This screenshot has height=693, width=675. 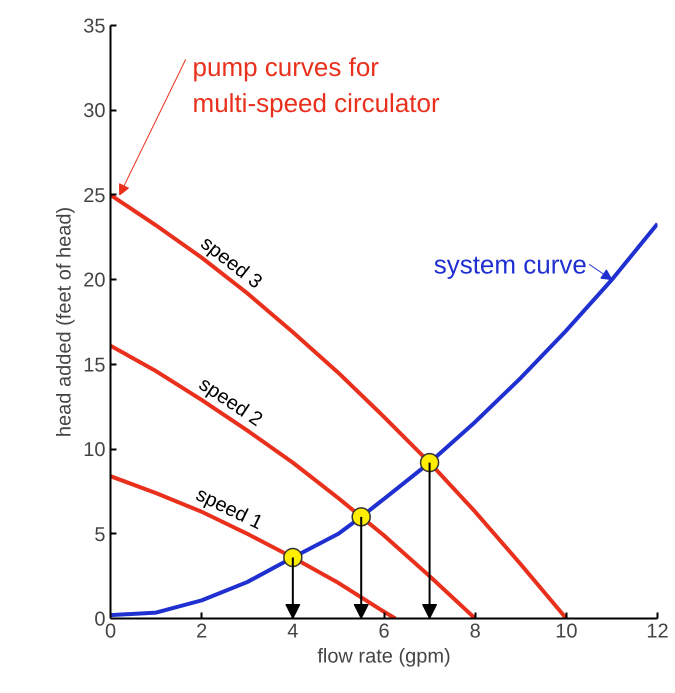 What do you see at coordinates (94, 450) in the screenshot?
I see `y-tick-label: 10` at bounding box center [94, 450].